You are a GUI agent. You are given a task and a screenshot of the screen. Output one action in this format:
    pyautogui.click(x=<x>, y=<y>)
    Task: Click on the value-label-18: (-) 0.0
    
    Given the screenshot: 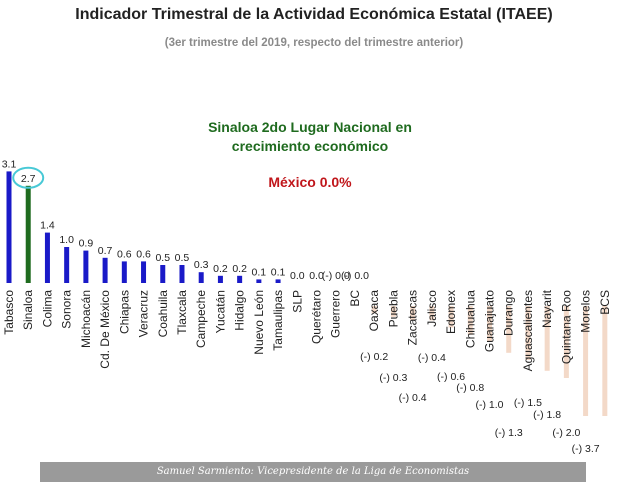 What is the action you would take?
    pyautogui.click(x=355, y=276)
    